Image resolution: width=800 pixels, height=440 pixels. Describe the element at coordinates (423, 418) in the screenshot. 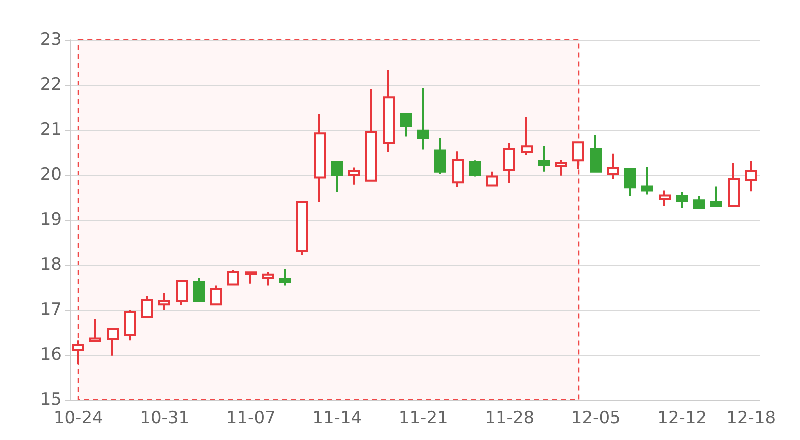

I see `x-tick-label: 11-21` at that location.